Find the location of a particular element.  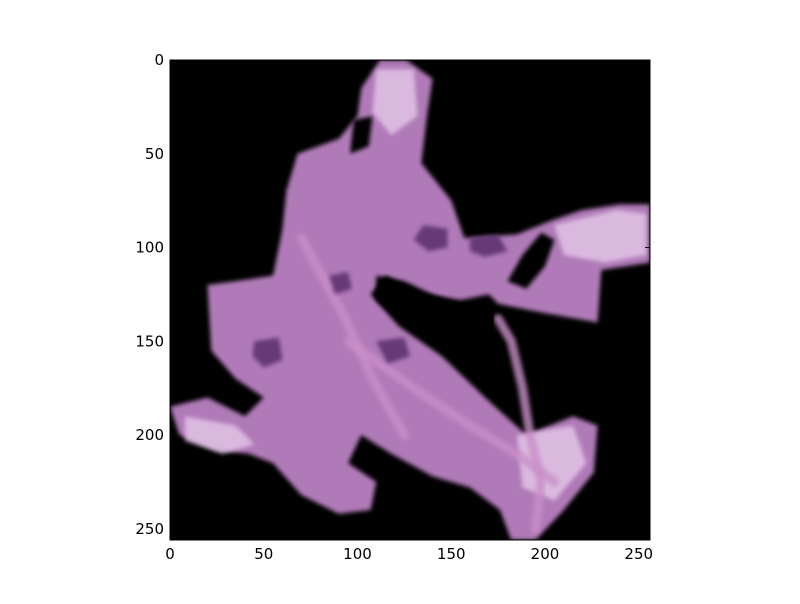

y-tick-label-2: 100 is located at coordinates (149, 248).